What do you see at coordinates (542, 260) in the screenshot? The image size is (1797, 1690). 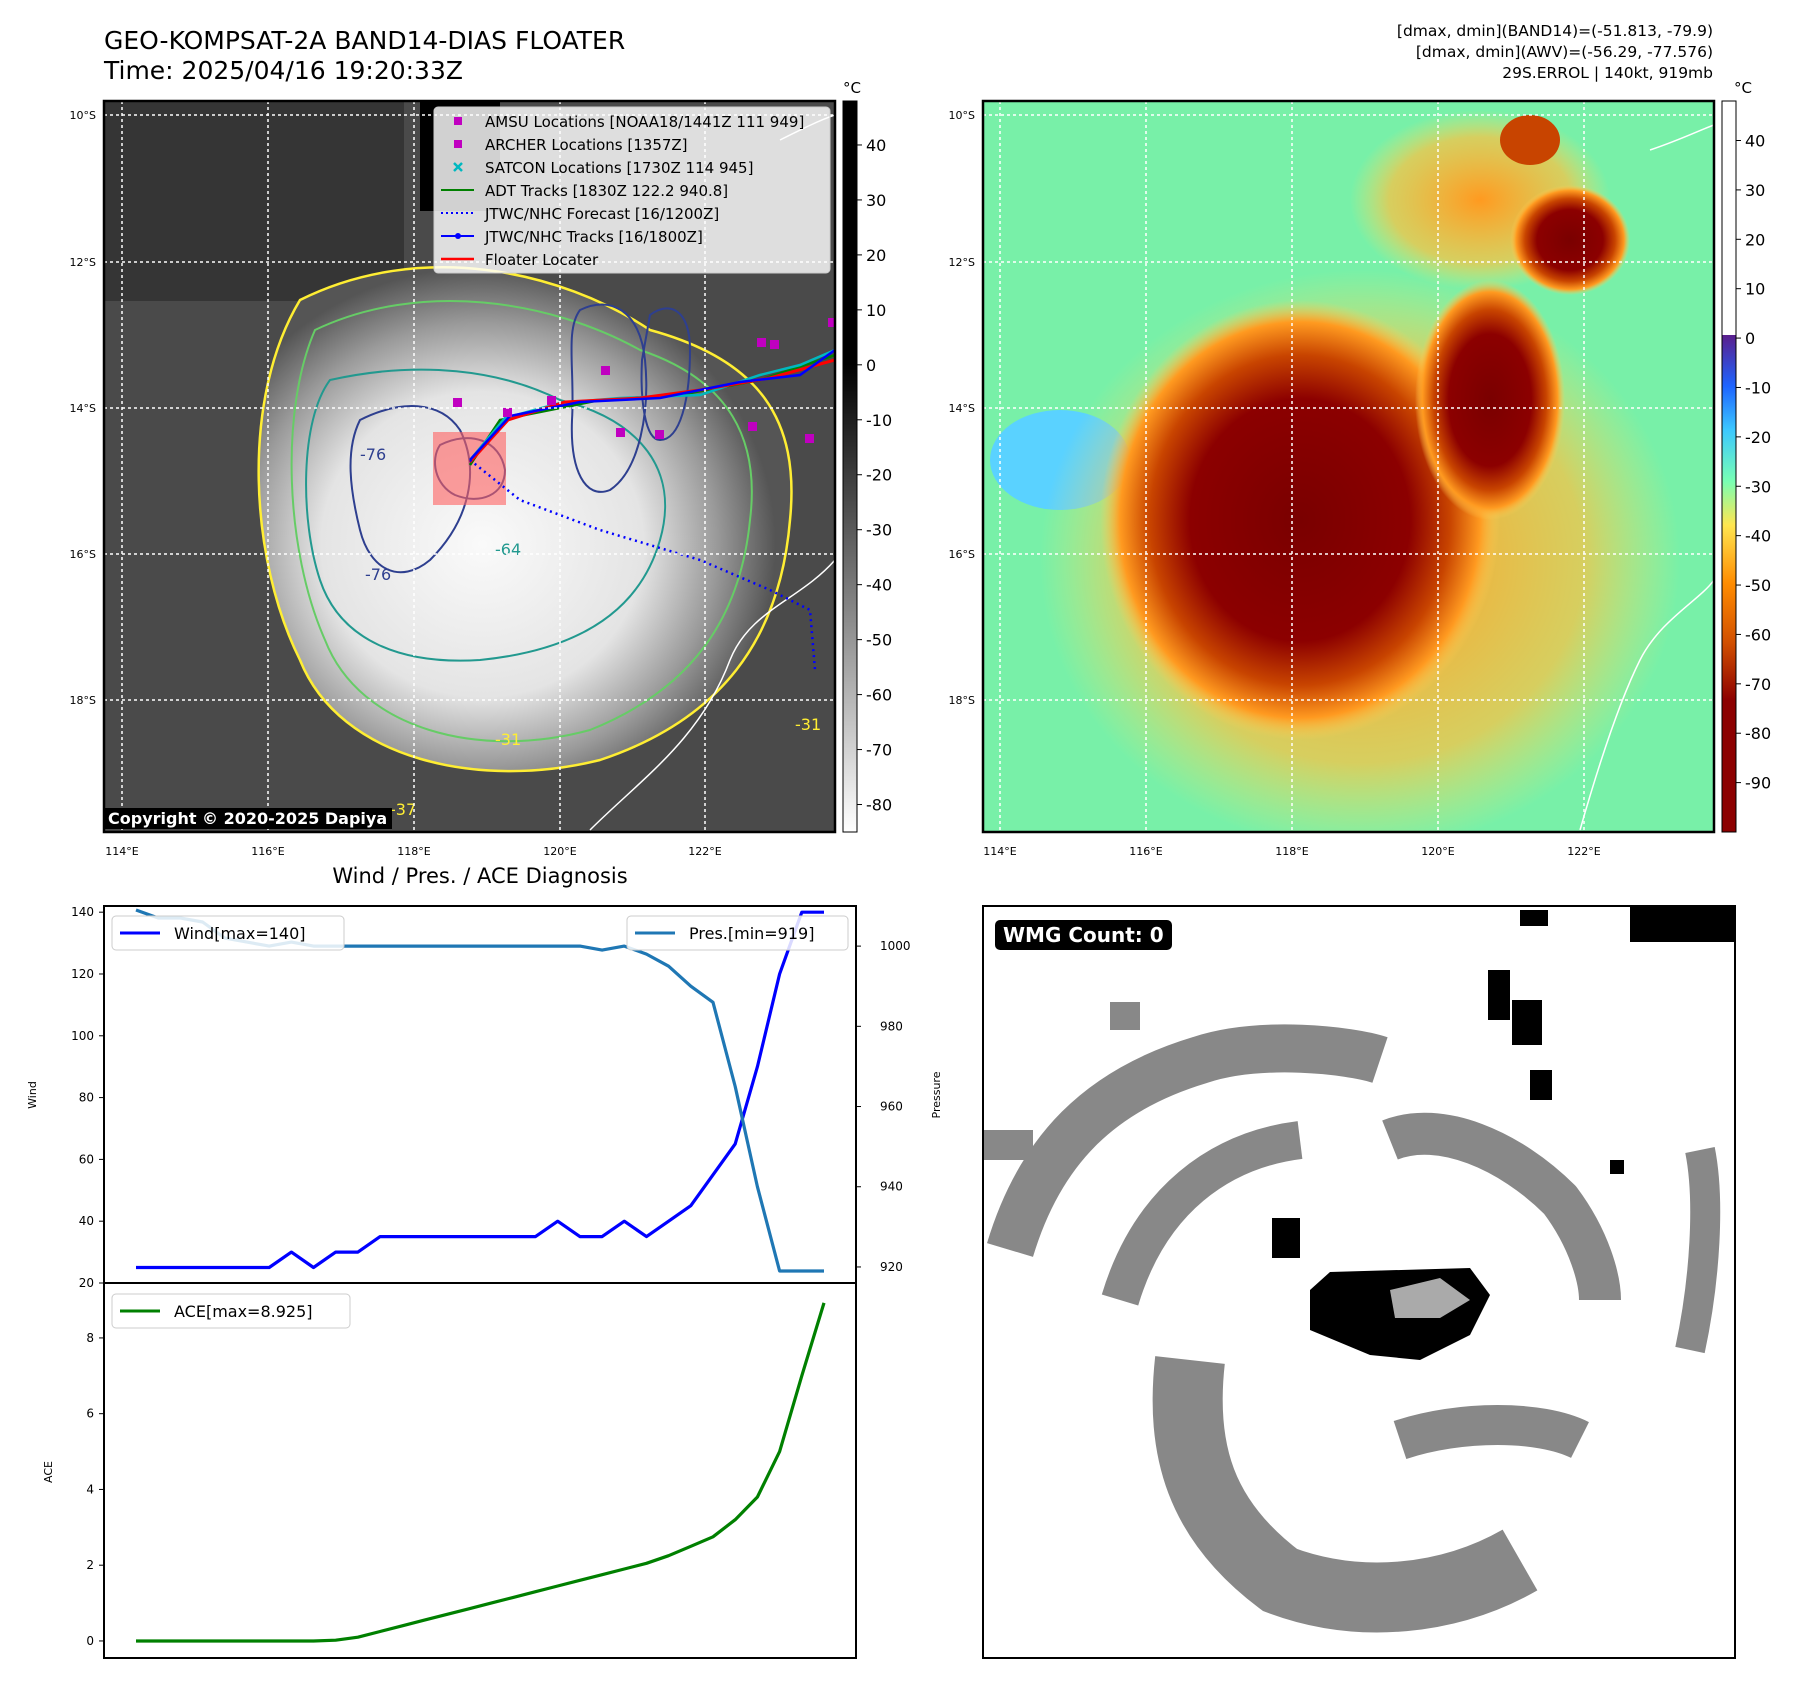 I see `legend-floater-label: Floater Locater` at bounding box center [542, 260].